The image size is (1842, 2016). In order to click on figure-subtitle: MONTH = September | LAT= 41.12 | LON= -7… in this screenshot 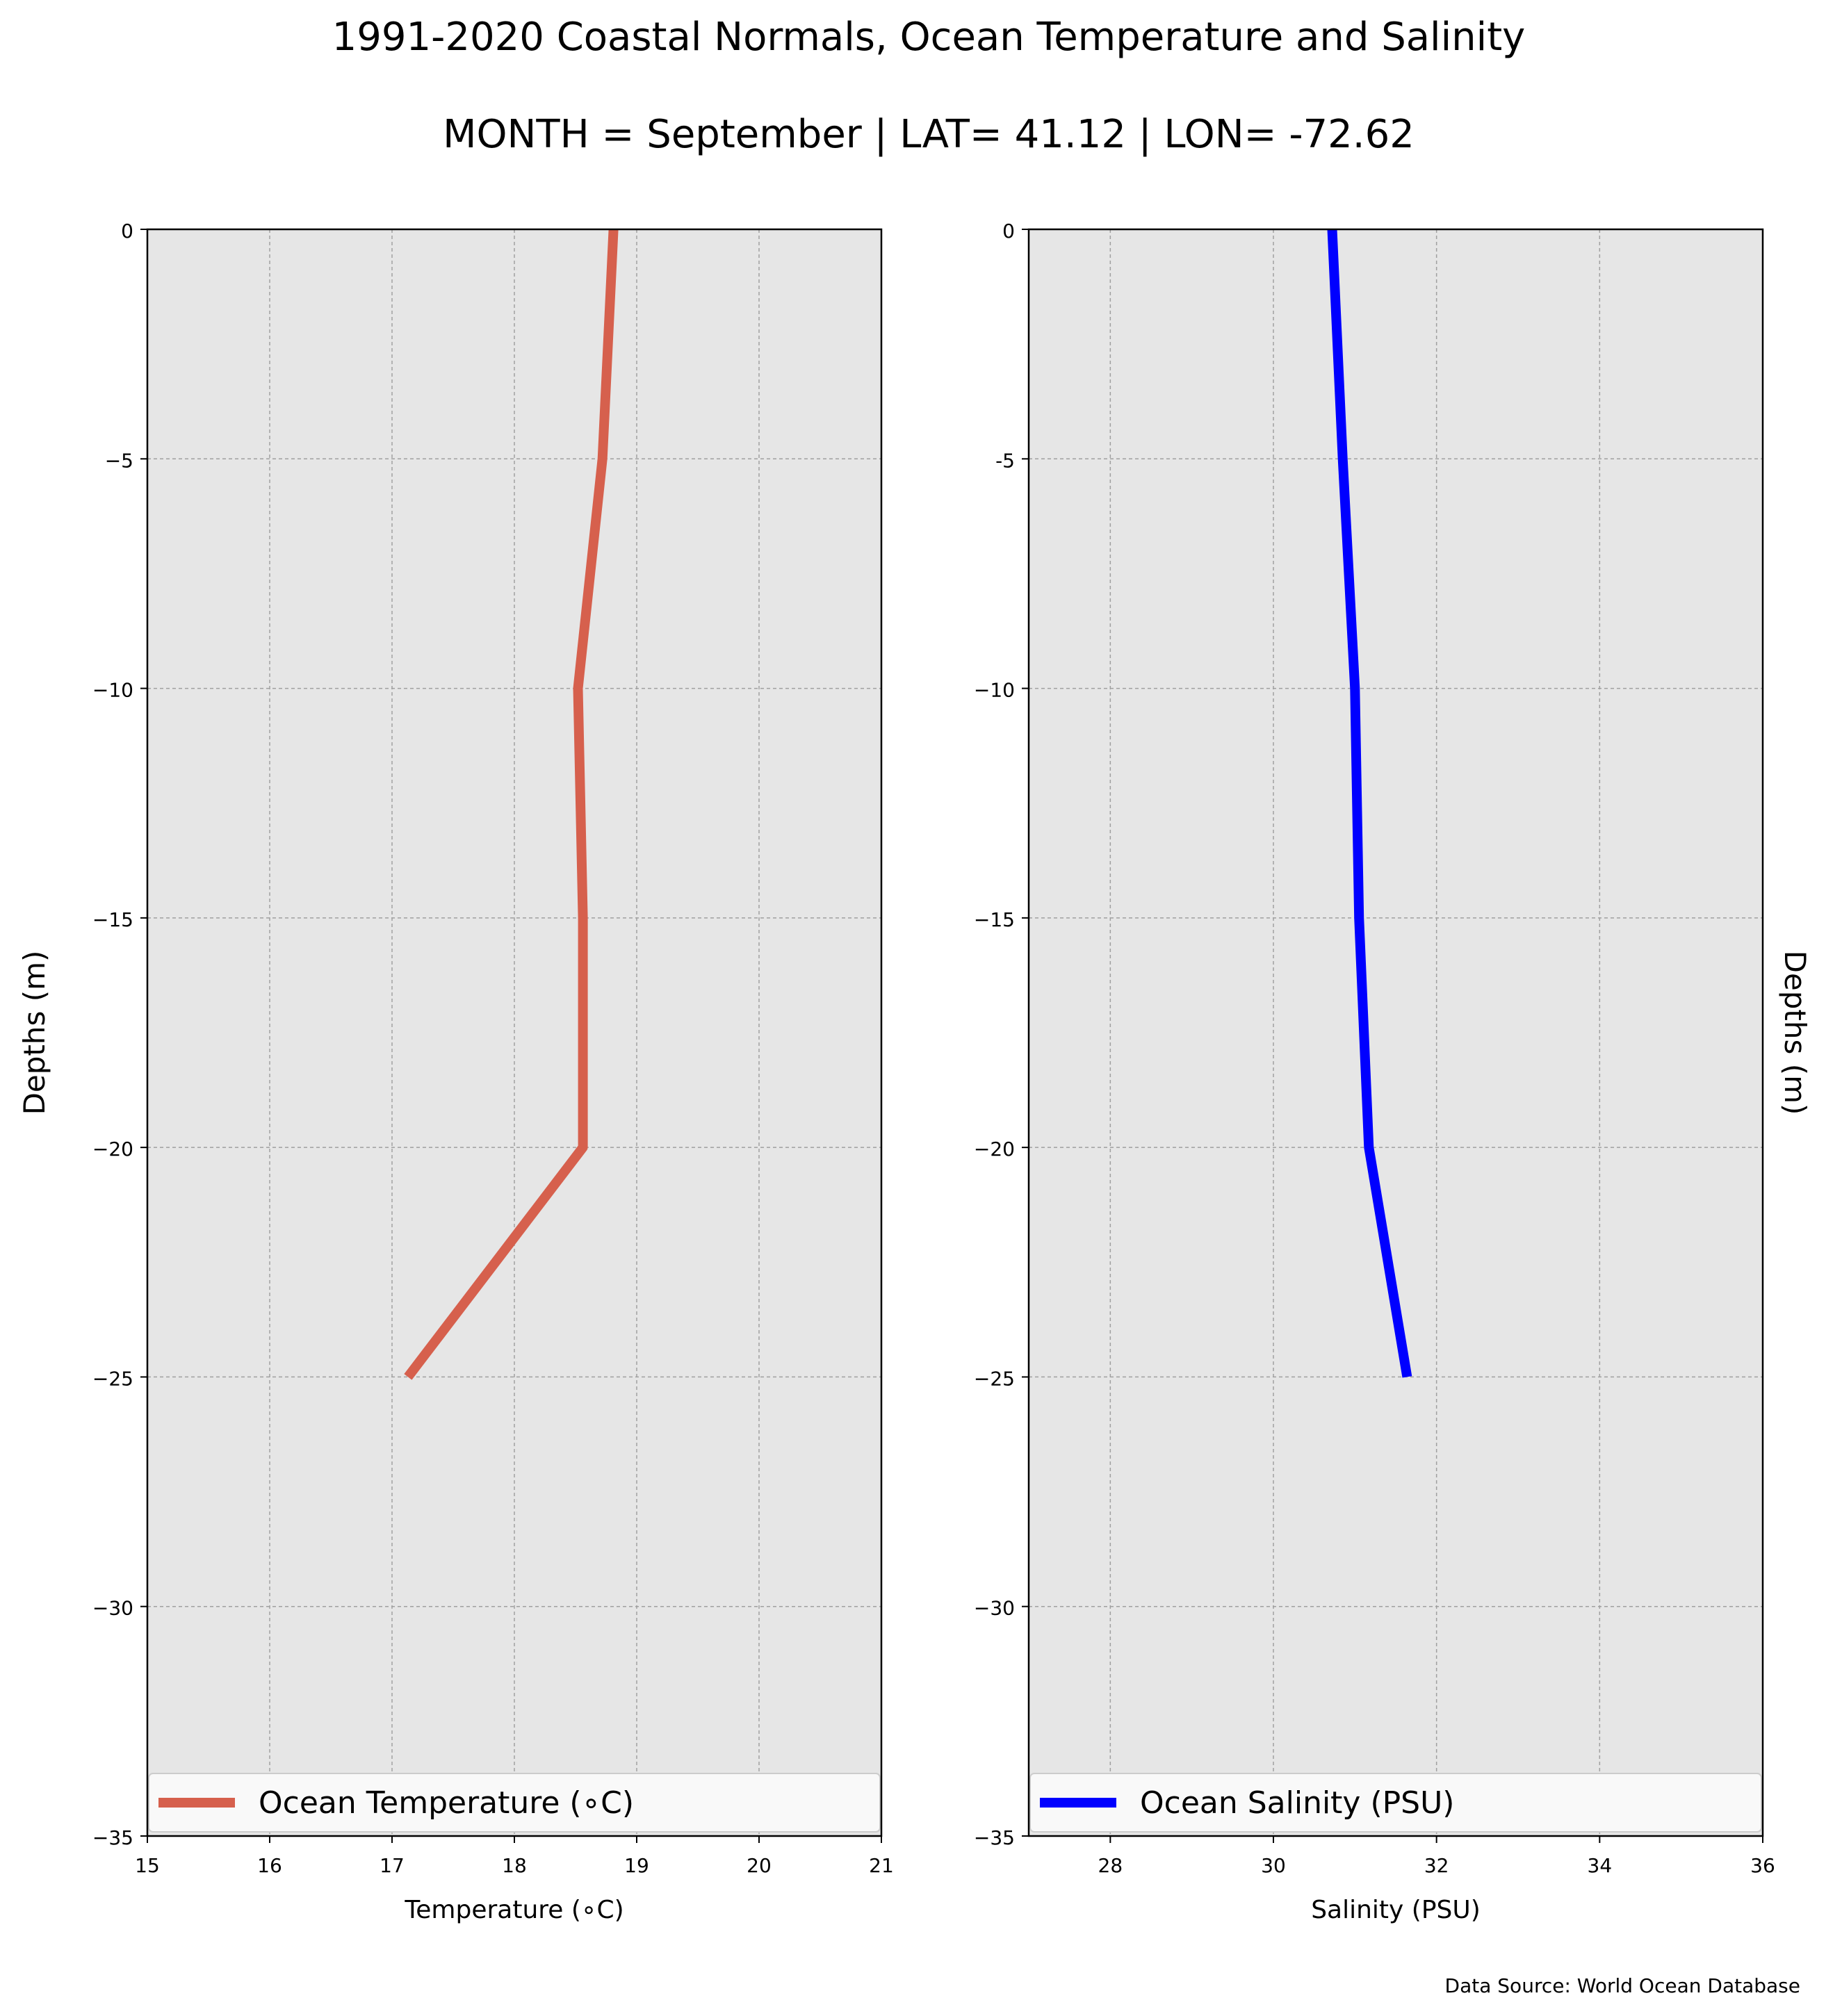, I will do `click(929, 135)`.